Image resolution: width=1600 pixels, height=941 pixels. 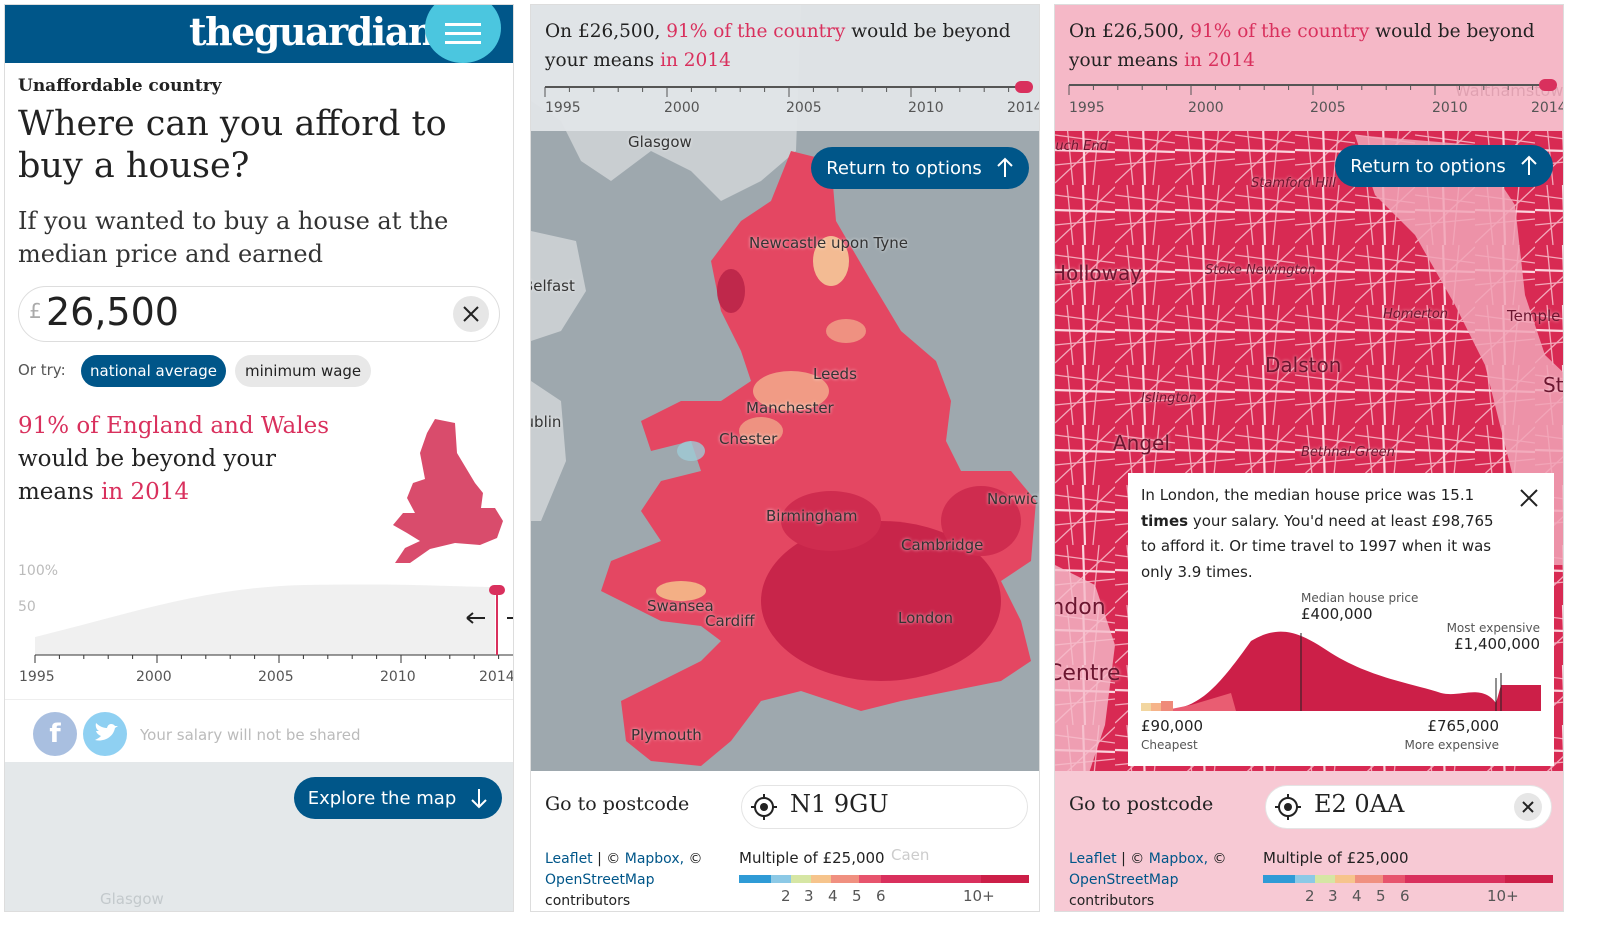 I want to click on place-label: Stoke Newington, so click(x=1260, y=270).